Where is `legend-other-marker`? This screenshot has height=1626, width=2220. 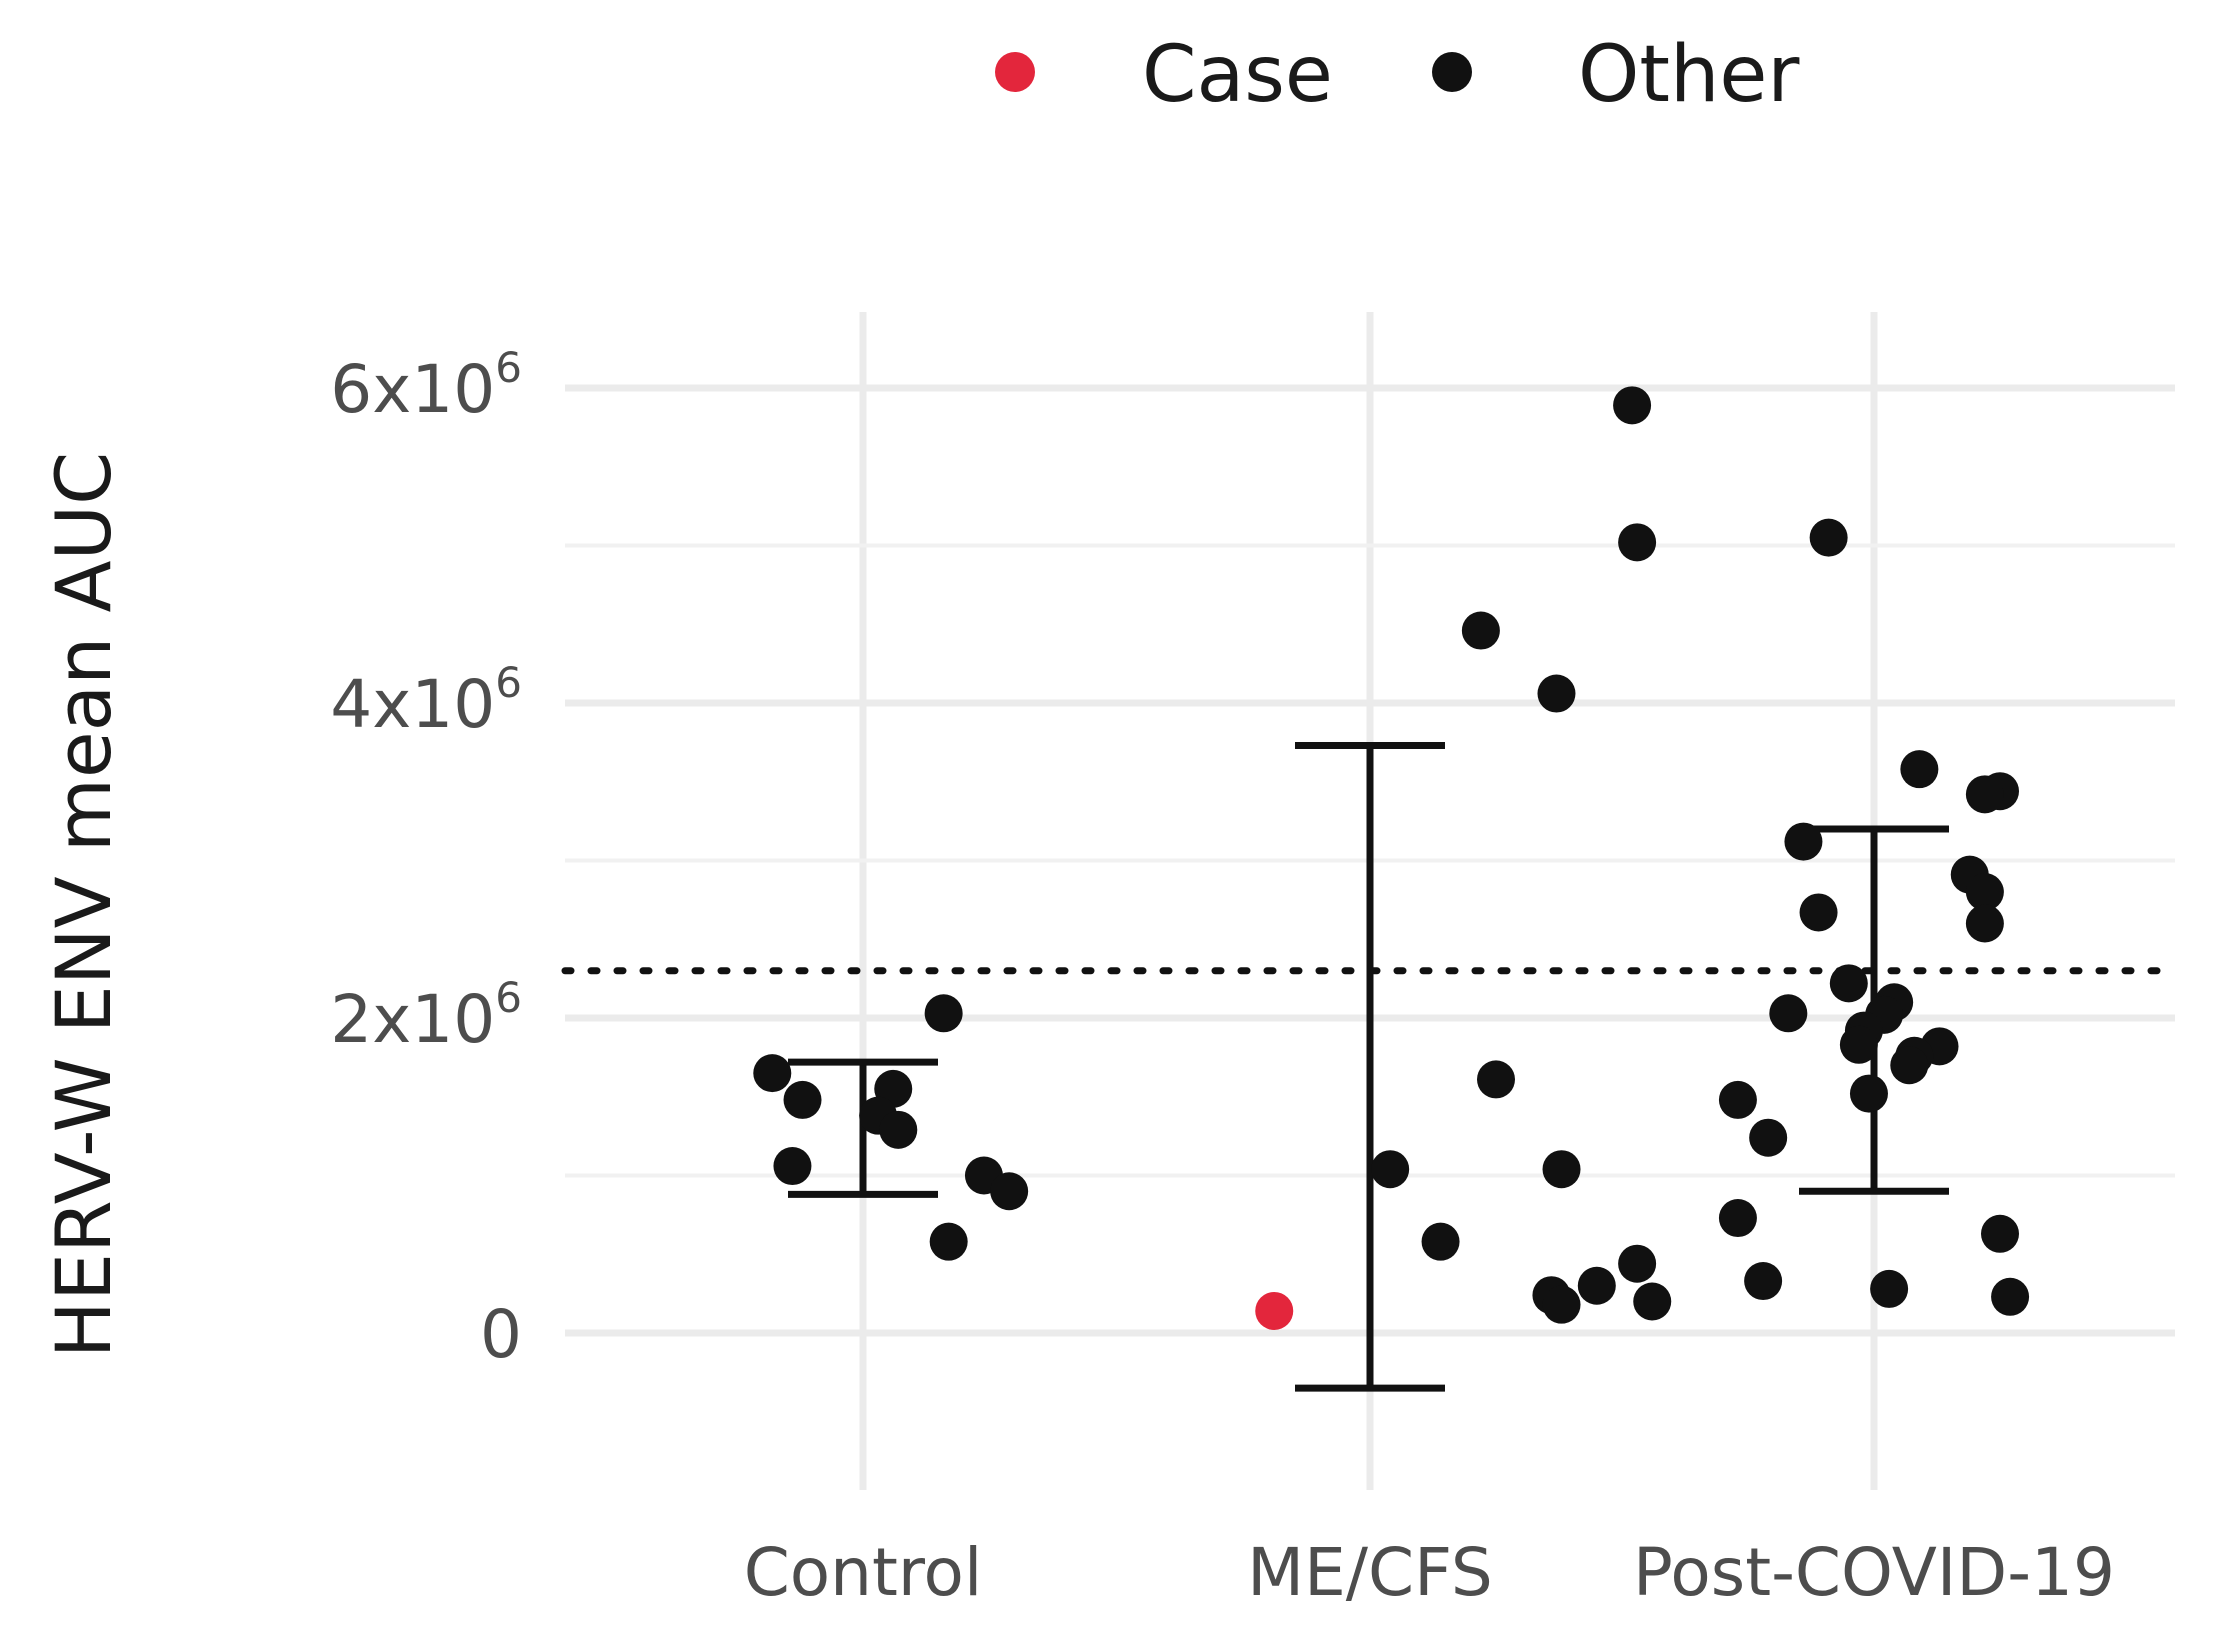 legend-other-marker is located at coordinates (1452, 72).